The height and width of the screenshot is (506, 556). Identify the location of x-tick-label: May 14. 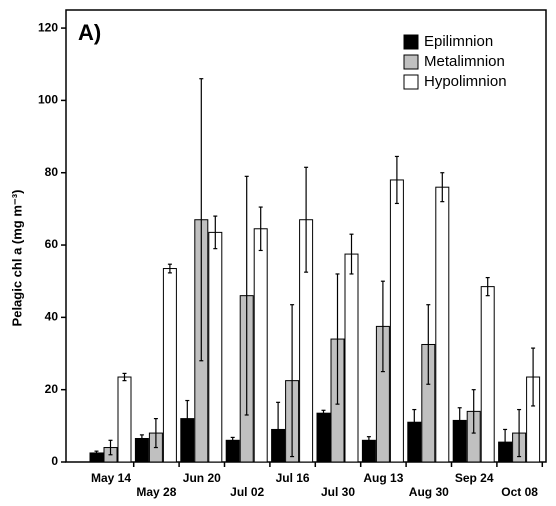
(111, 478).